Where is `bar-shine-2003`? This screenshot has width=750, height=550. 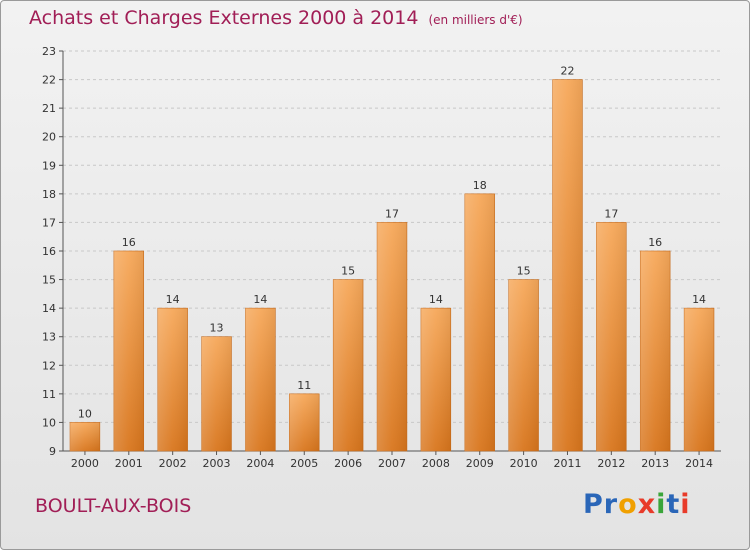 bar-shine-2003 is located at coordinates (216, 393).